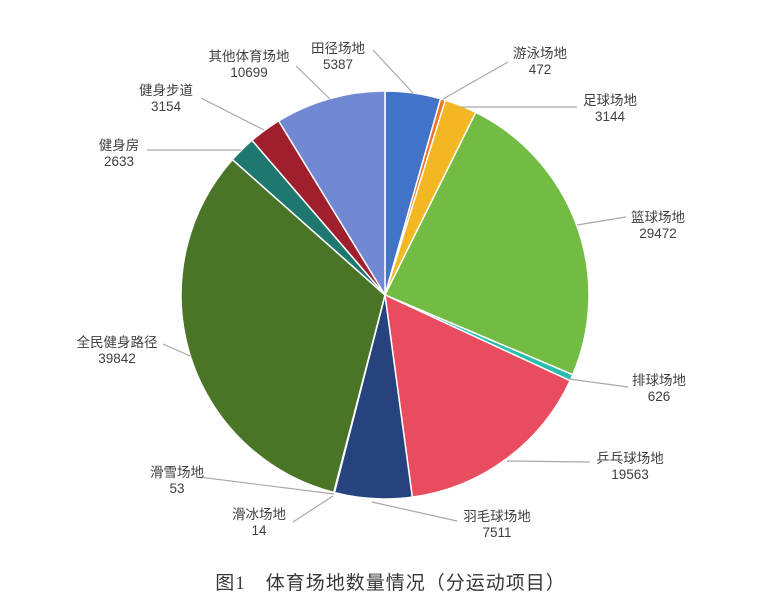 The image size is (781, 613). What do you see at coordinates (177, 480) in the screenshot?
I see `slice-label-9: 滑雪场地 53` at bounding box center [177, 480].